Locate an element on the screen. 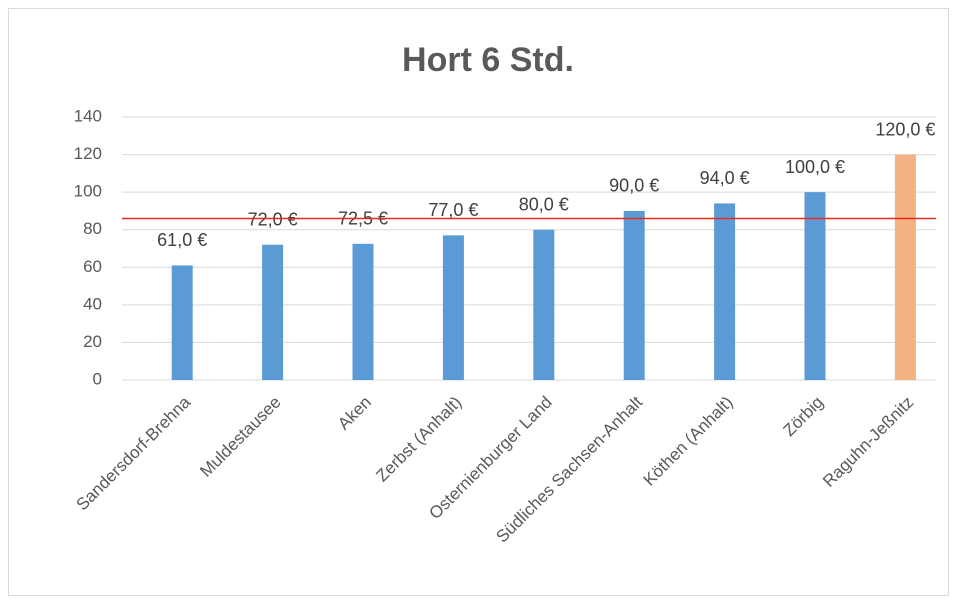 This screenshot has width=956, height=601. y-tick-label: 140 is located at coordinates (88, 115).